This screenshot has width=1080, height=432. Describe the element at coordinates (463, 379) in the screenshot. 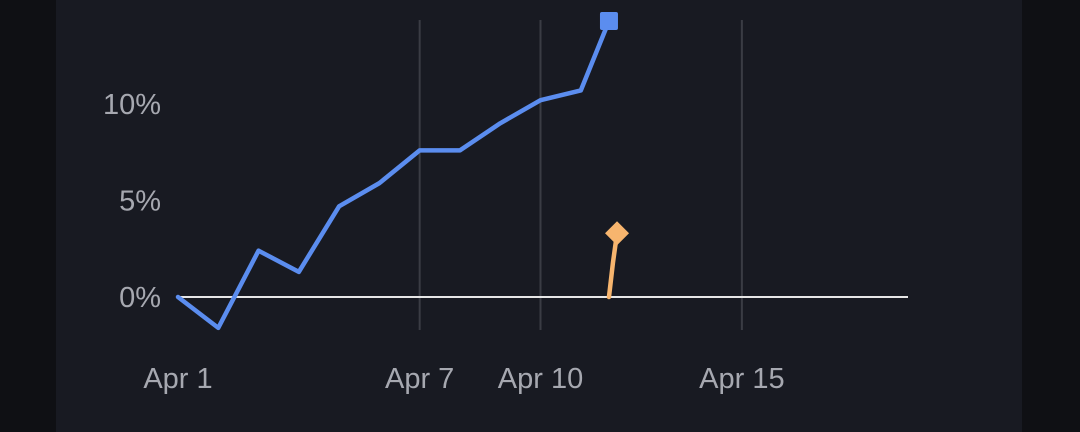

I see `x-axis-tick-labels: Apr 1 Apr 7 Apr 10 Apr 15` at that location.